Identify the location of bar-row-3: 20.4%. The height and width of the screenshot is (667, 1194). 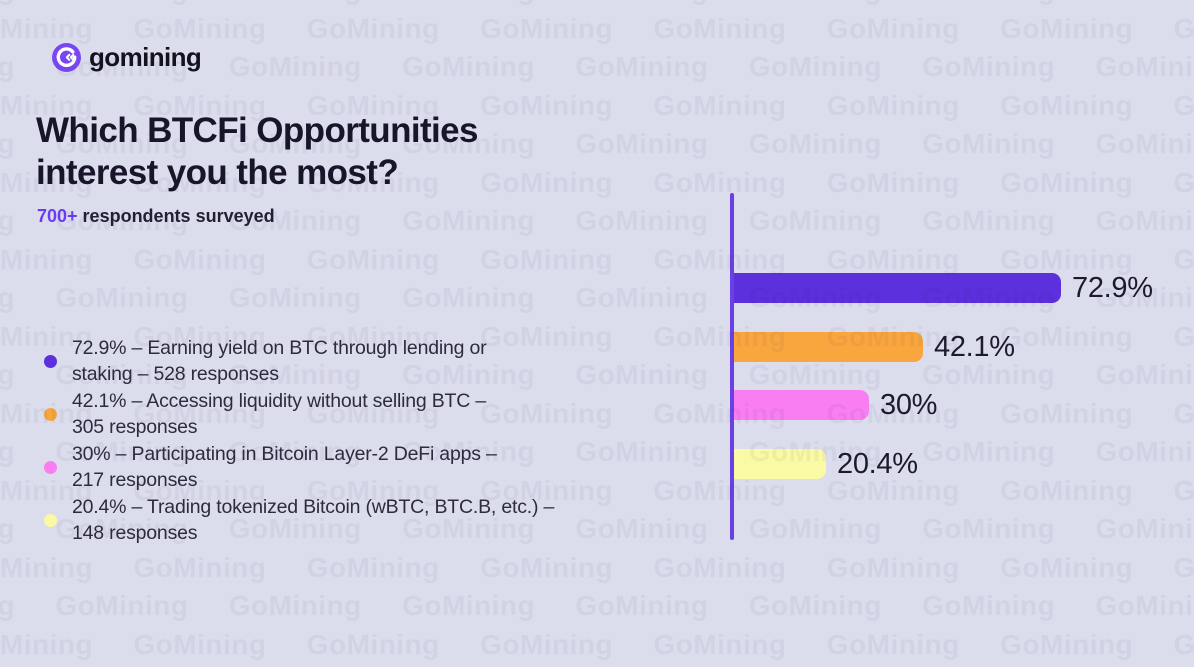
(826, 463).